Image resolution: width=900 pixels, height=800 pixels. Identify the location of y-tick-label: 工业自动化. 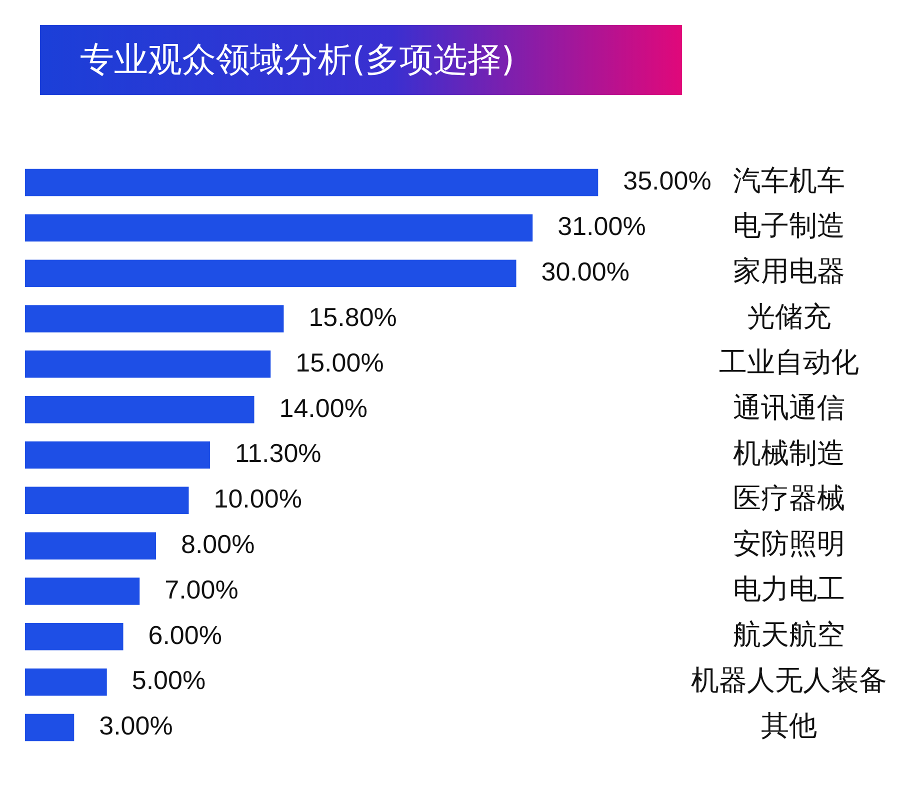
(789, 361).